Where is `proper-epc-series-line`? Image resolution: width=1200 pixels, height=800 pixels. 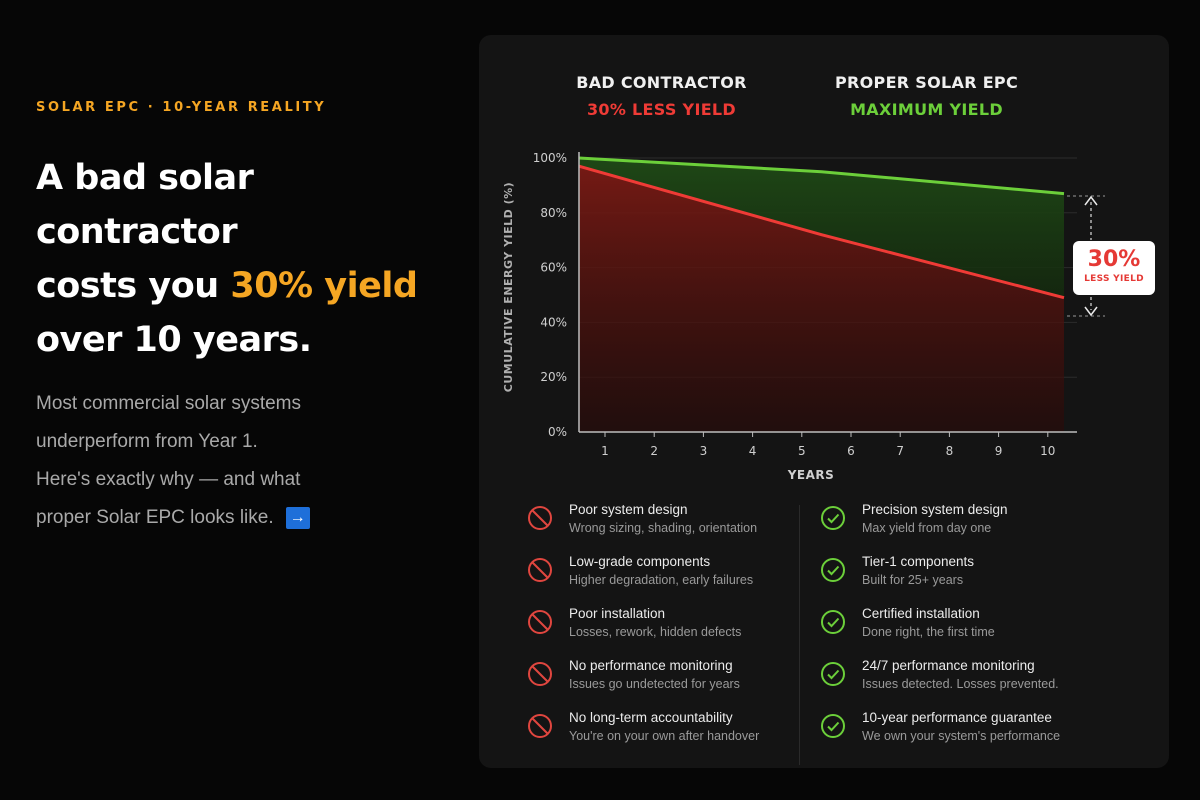
proper-epc-series-line is located at coordinates (821, 176).